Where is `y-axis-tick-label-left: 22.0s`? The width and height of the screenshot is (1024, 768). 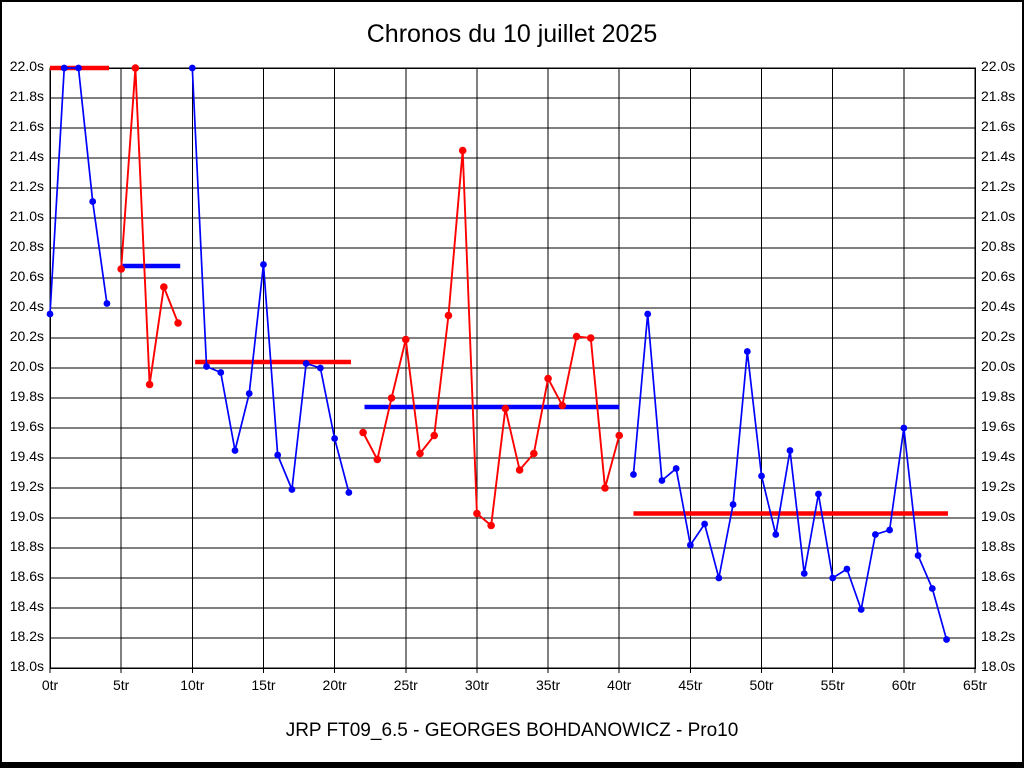 y-axis-tick-label-left: 22.0s is located at coordinates (26, 66).